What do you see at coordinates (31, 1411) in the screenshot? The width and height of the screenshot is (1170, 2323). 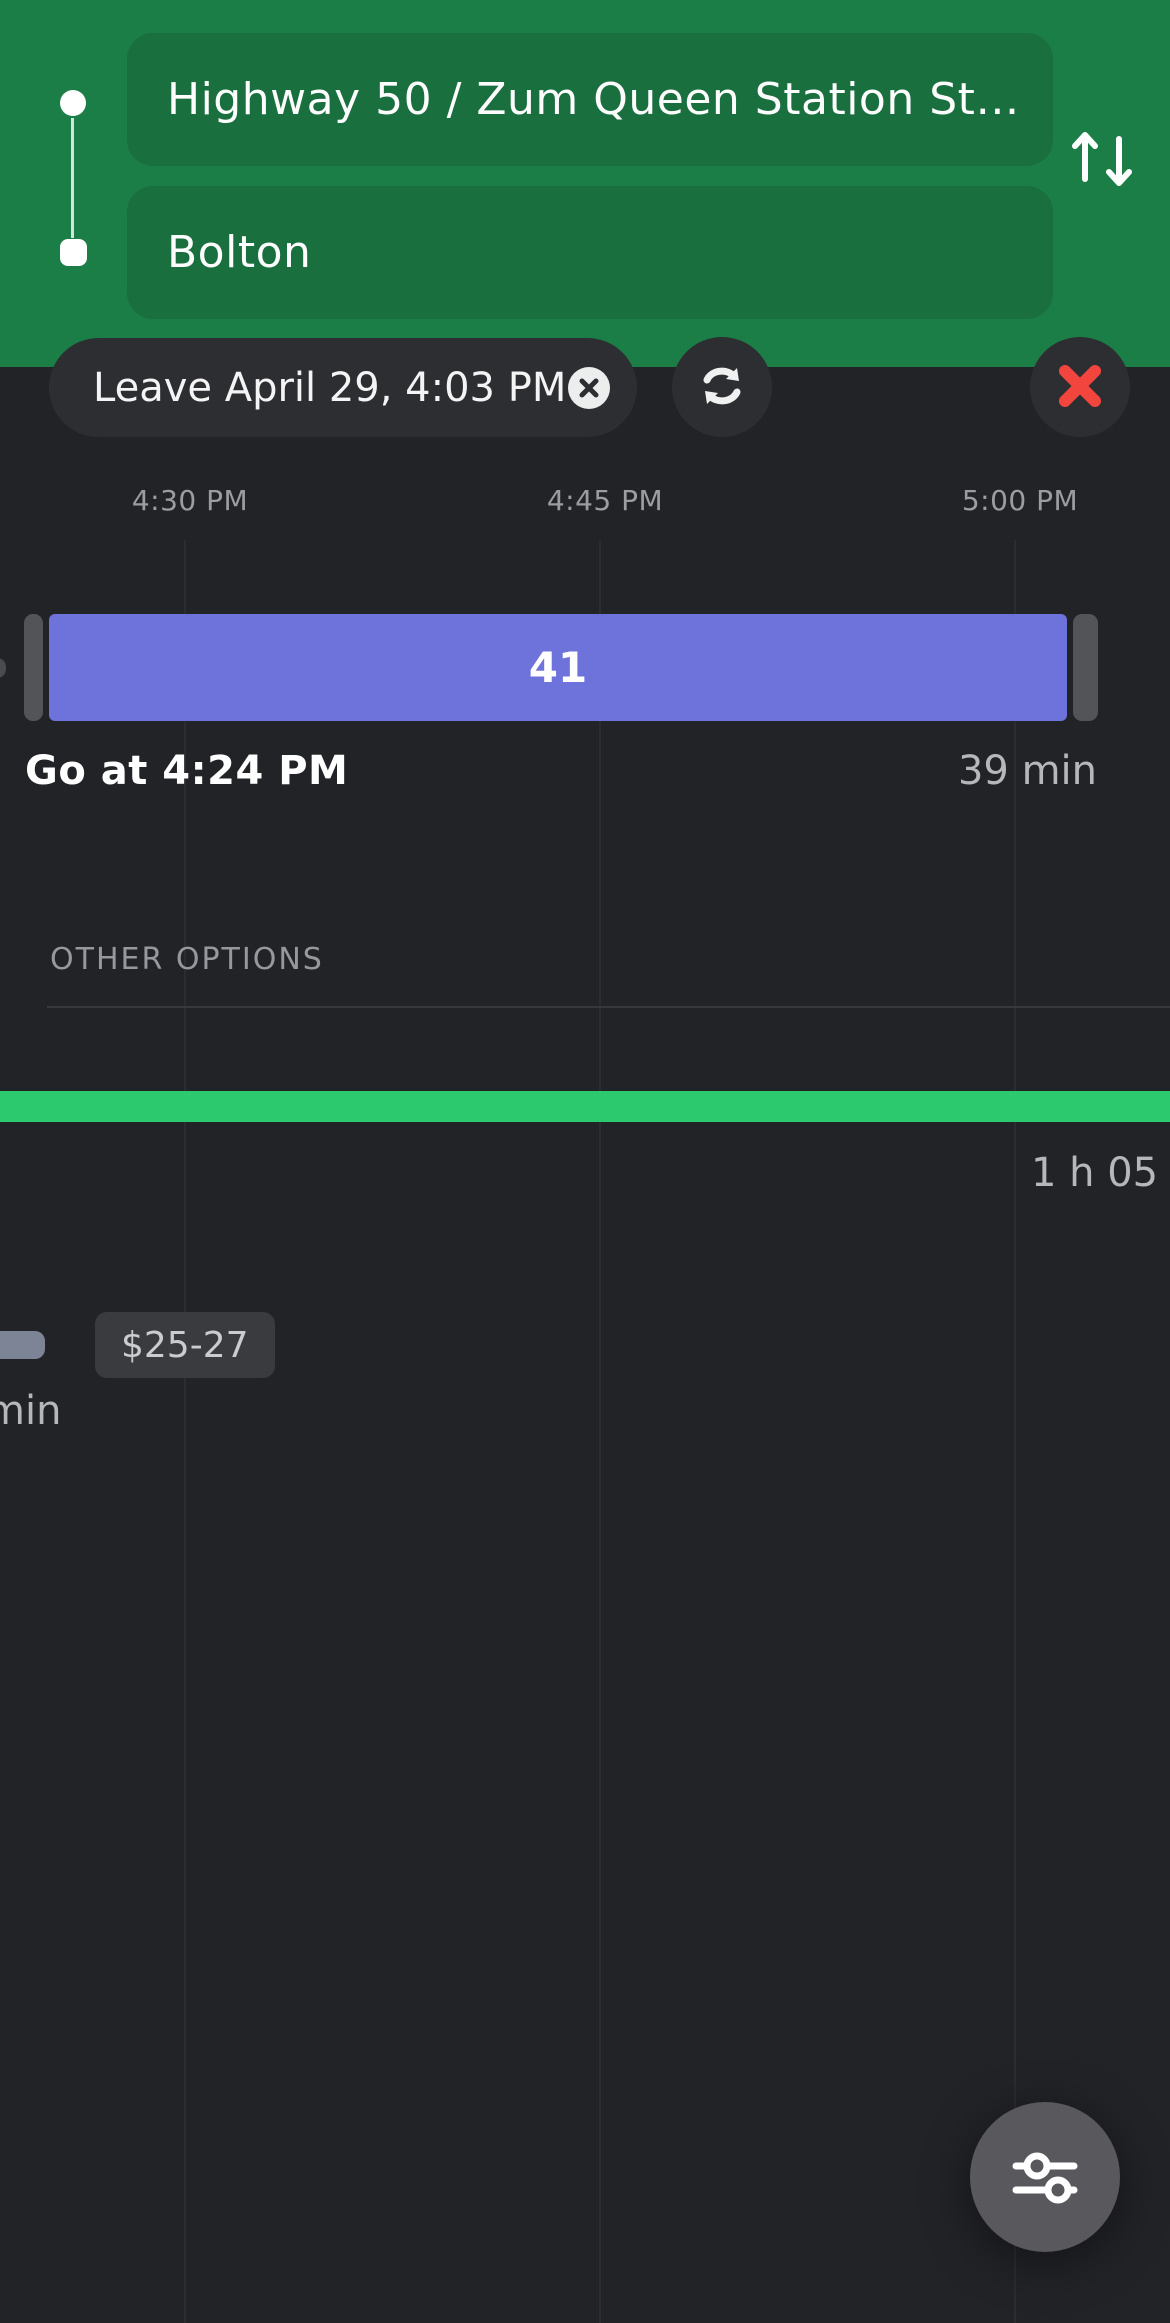 I see `taxi-option-duration: min` at bounding box center [31, 1411].